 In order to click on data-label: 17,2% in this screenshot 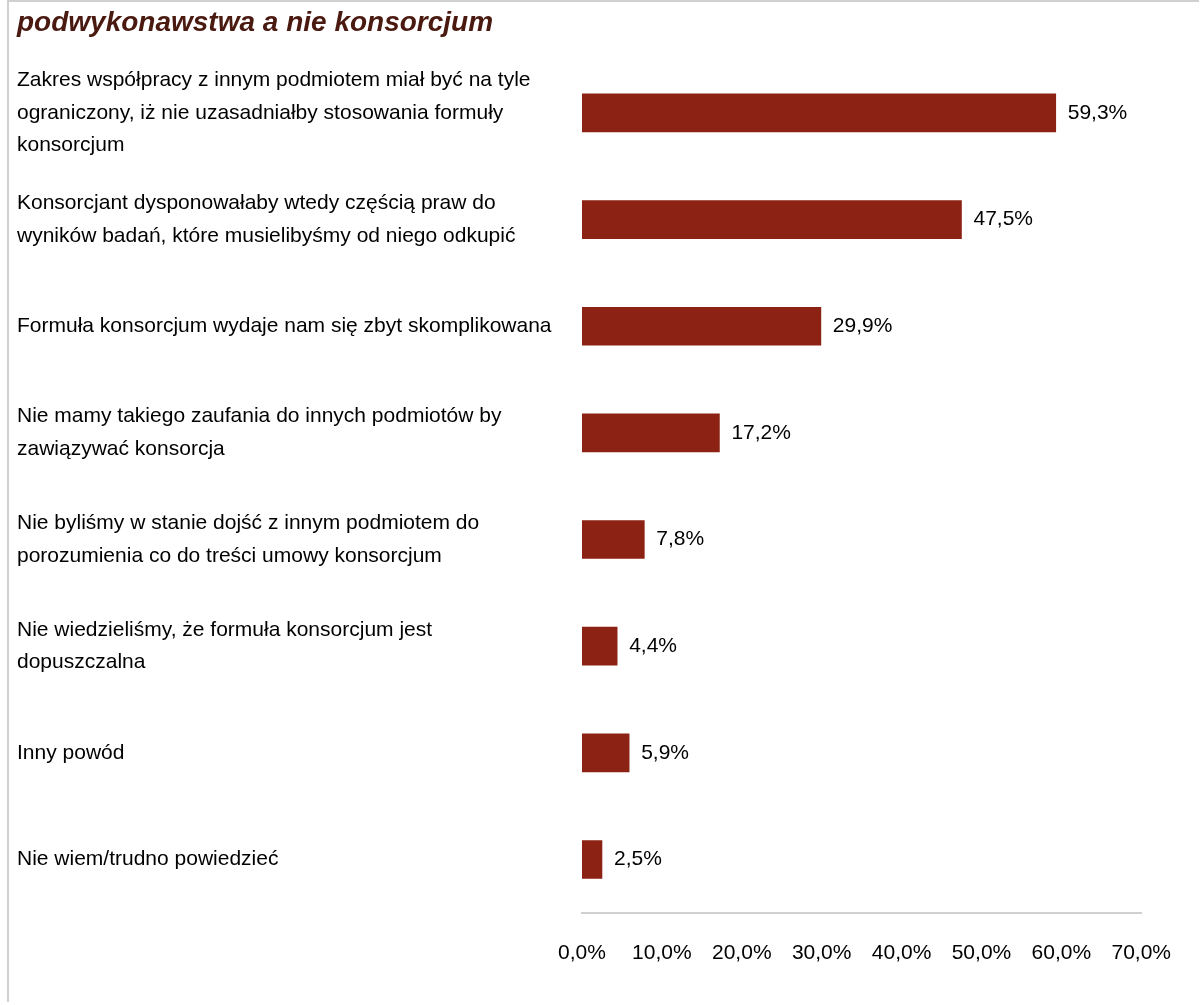, I will do `click(761, 431)`.